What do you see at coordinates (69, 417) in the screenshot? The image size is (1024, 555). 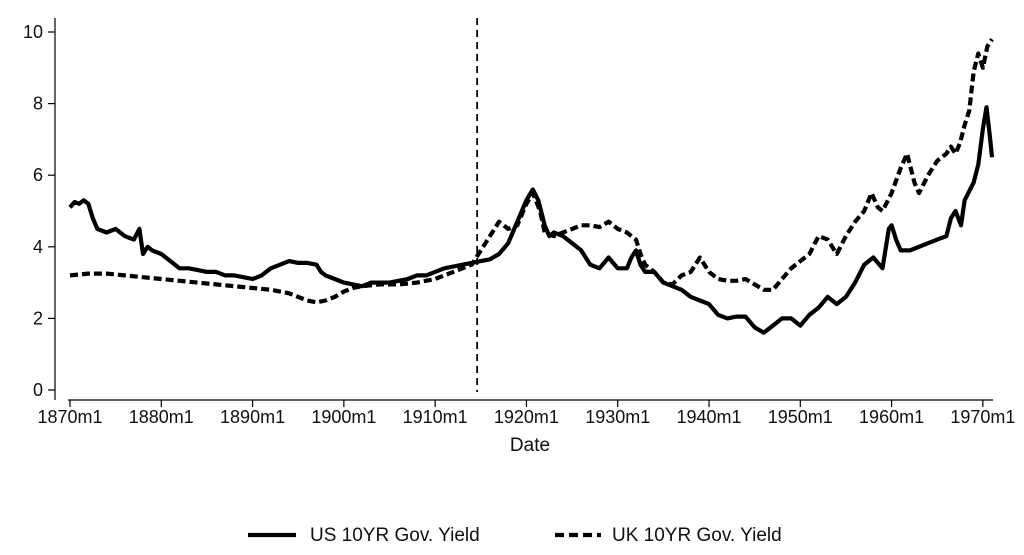 I see `x-tick-label: 1870m1` at bounding box center [69, 417].